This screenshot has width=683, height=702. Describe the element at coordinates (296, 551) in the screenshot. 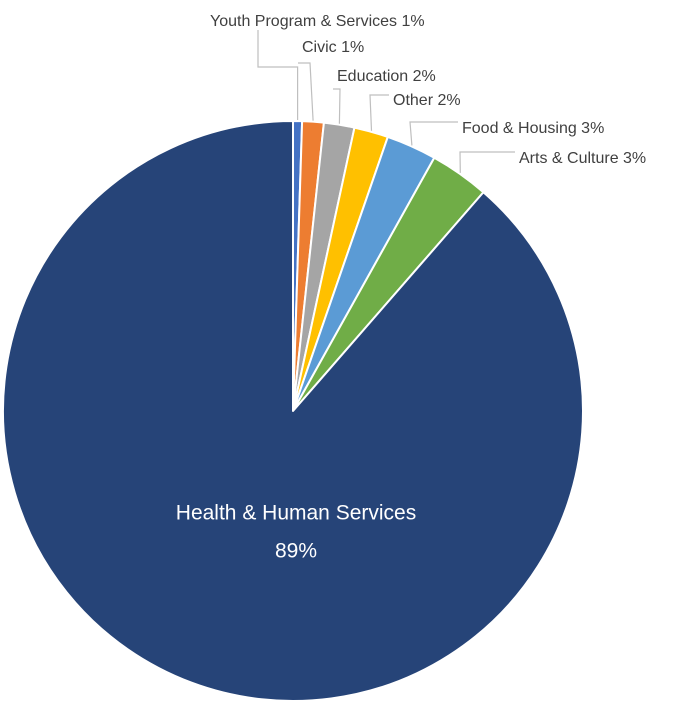

I see `data-label-health-and-human-services-percent: 89%` at that location.